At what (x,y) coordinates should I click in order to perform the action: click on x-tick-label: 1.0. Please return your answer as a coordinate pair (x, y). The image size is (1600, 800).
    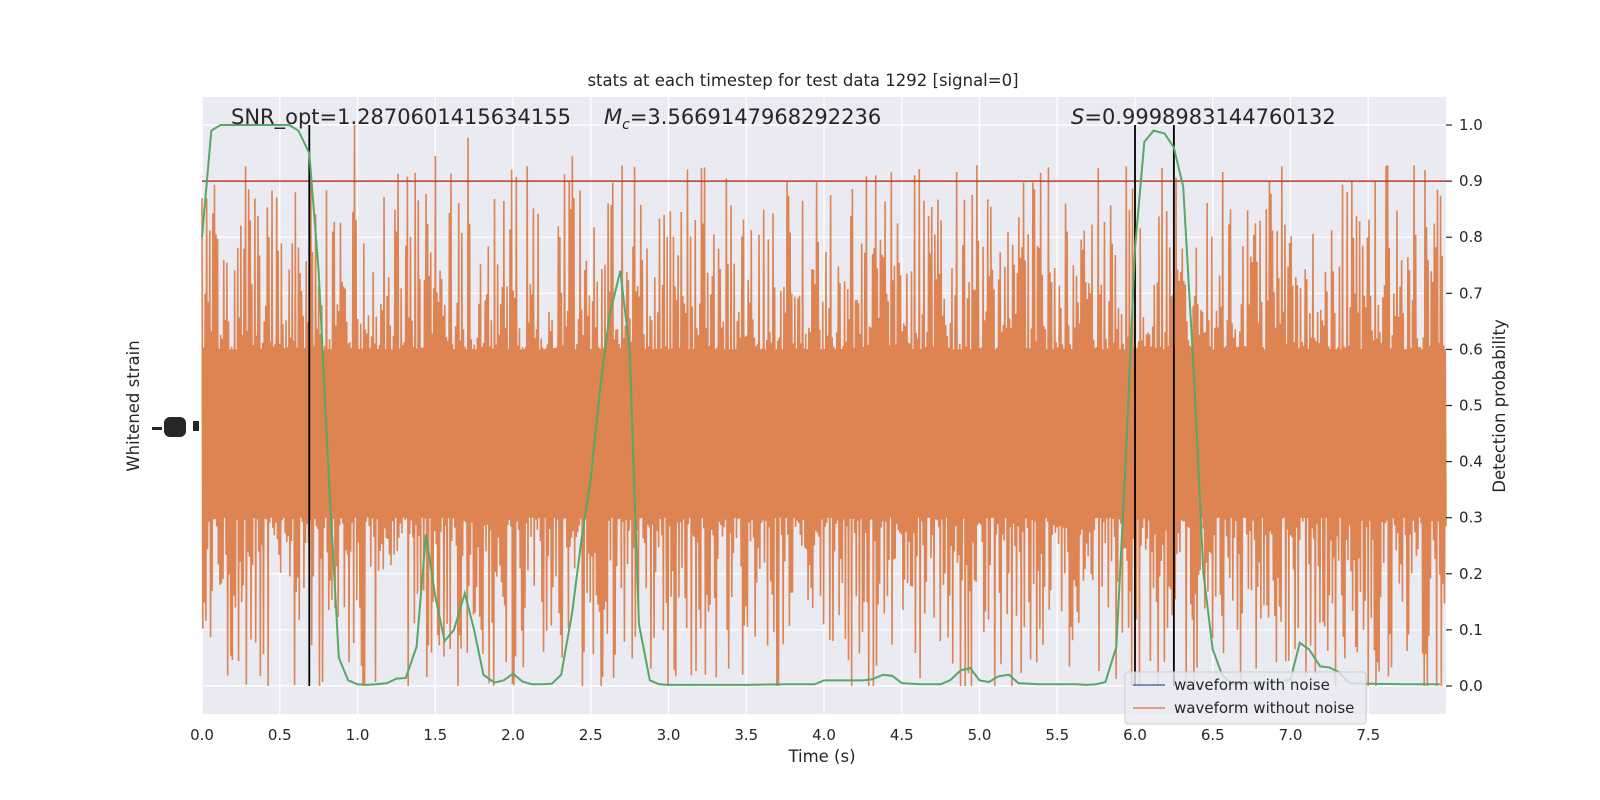
    Looking at the image, I should click on (358, 735).